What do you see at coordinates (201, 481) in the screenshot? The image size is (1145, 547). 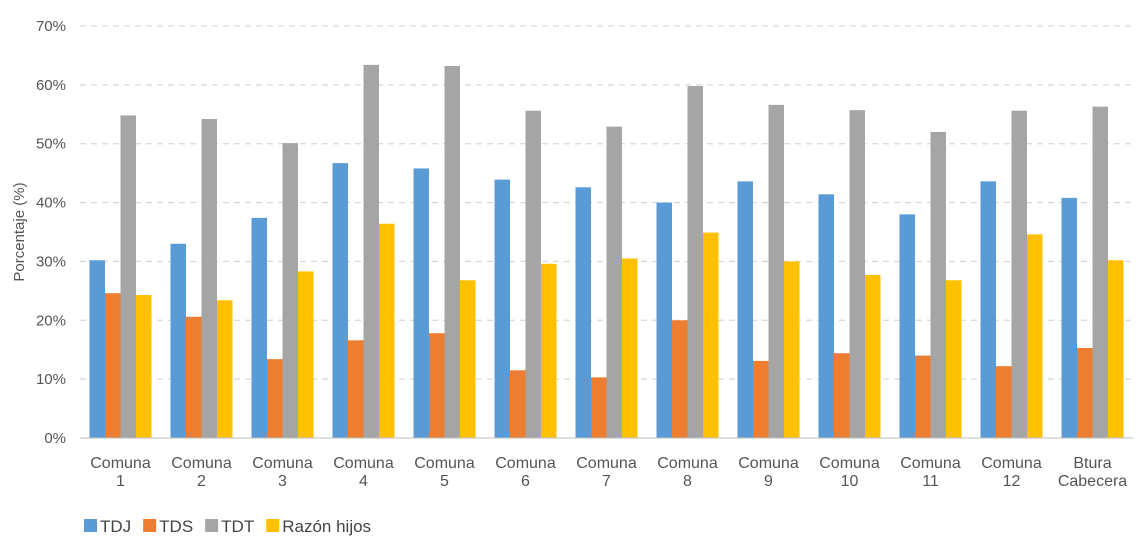 I see `x-category-label: 2` at bounding box center [201, 481].